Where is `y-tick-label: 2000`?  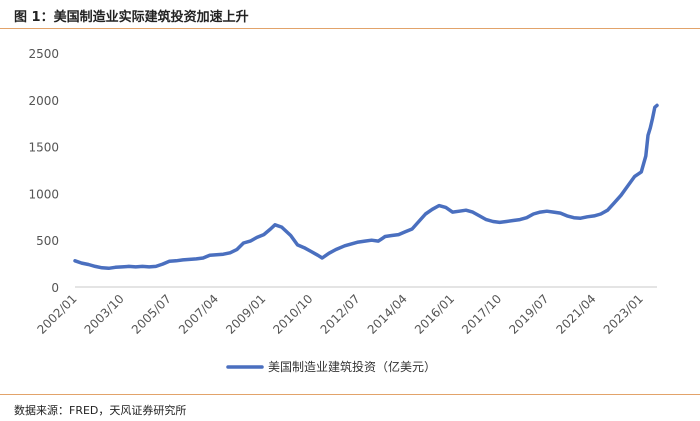
y-tick-label: 2000 is located at coordinates (43, 101).